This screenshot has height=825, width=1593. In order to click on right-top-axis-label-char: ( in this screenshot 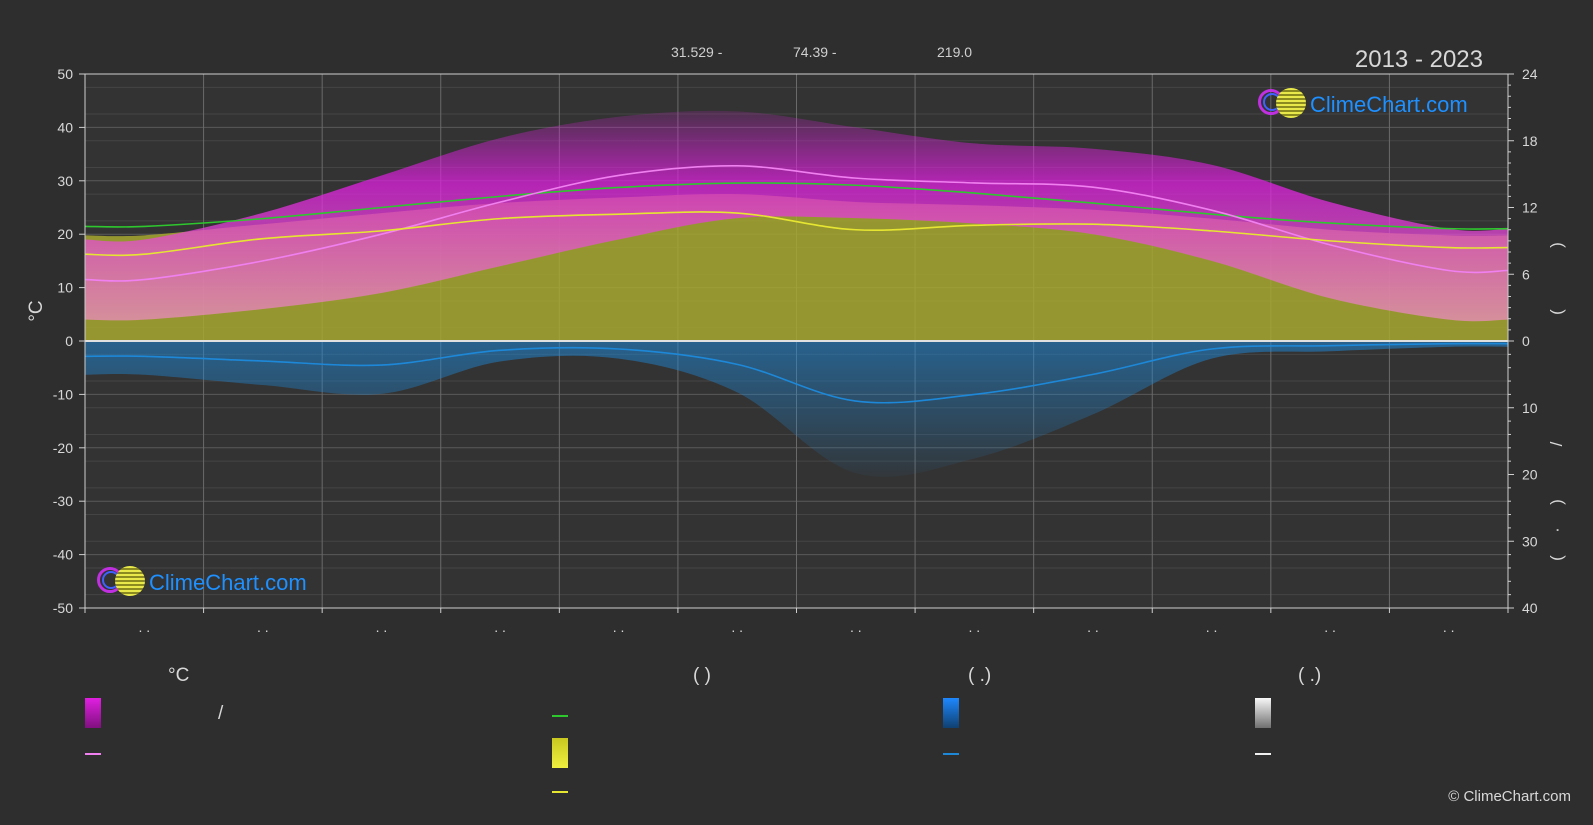, I will do `click(1556, 312)`.